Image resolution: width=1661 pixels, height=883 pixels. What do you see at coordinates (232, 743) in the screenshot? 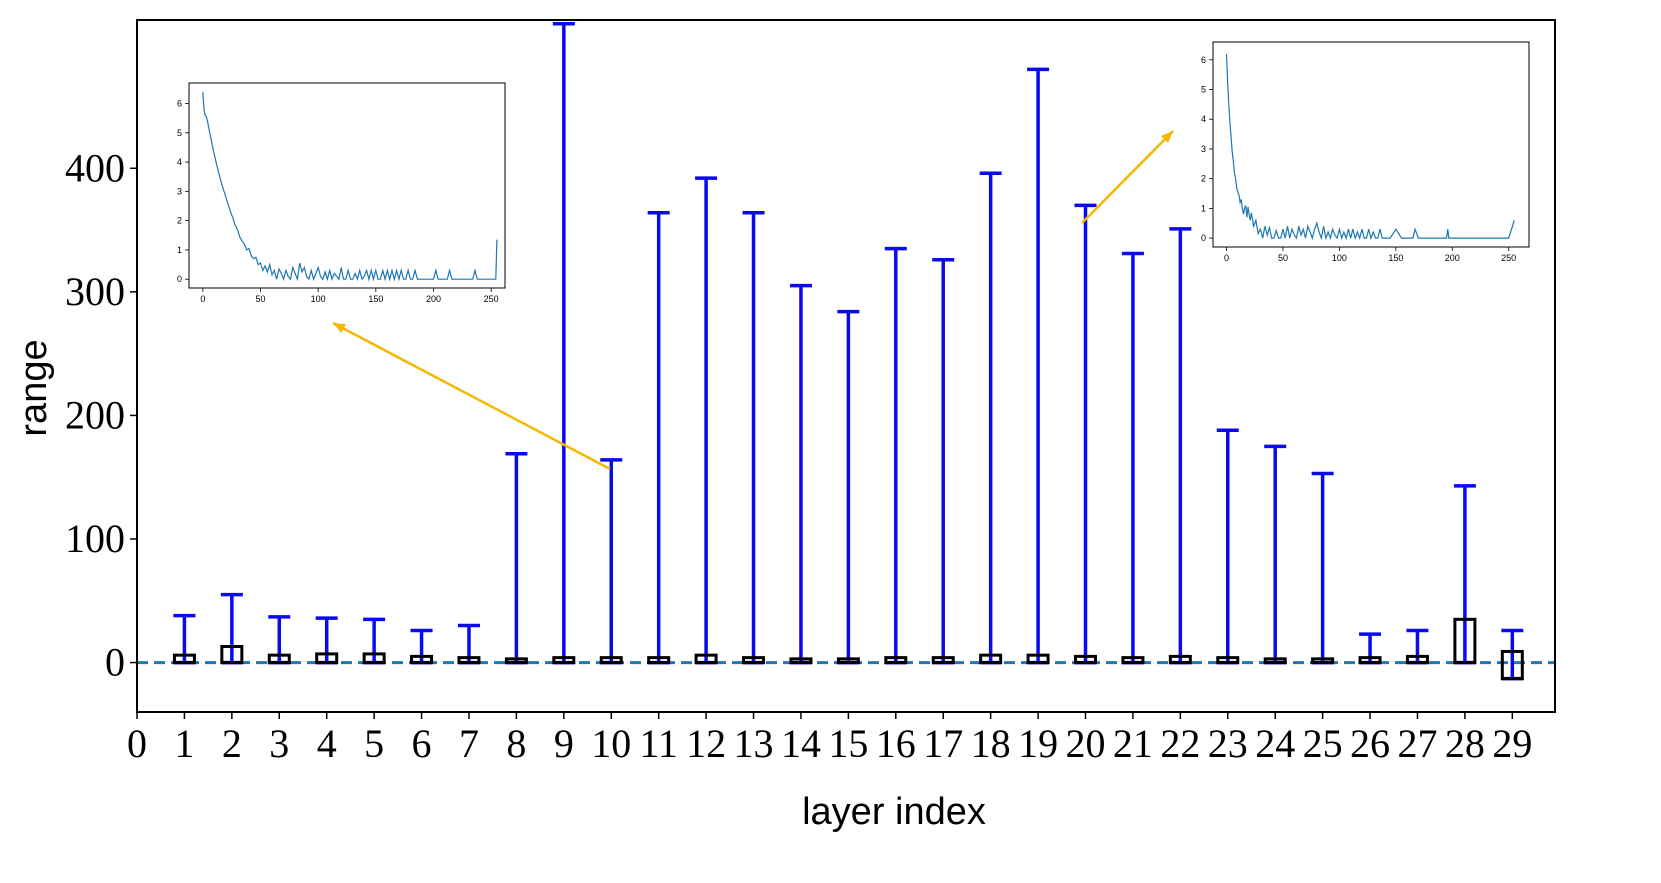
I see `x-tick-label: 2` at bounding box center [232, 743].